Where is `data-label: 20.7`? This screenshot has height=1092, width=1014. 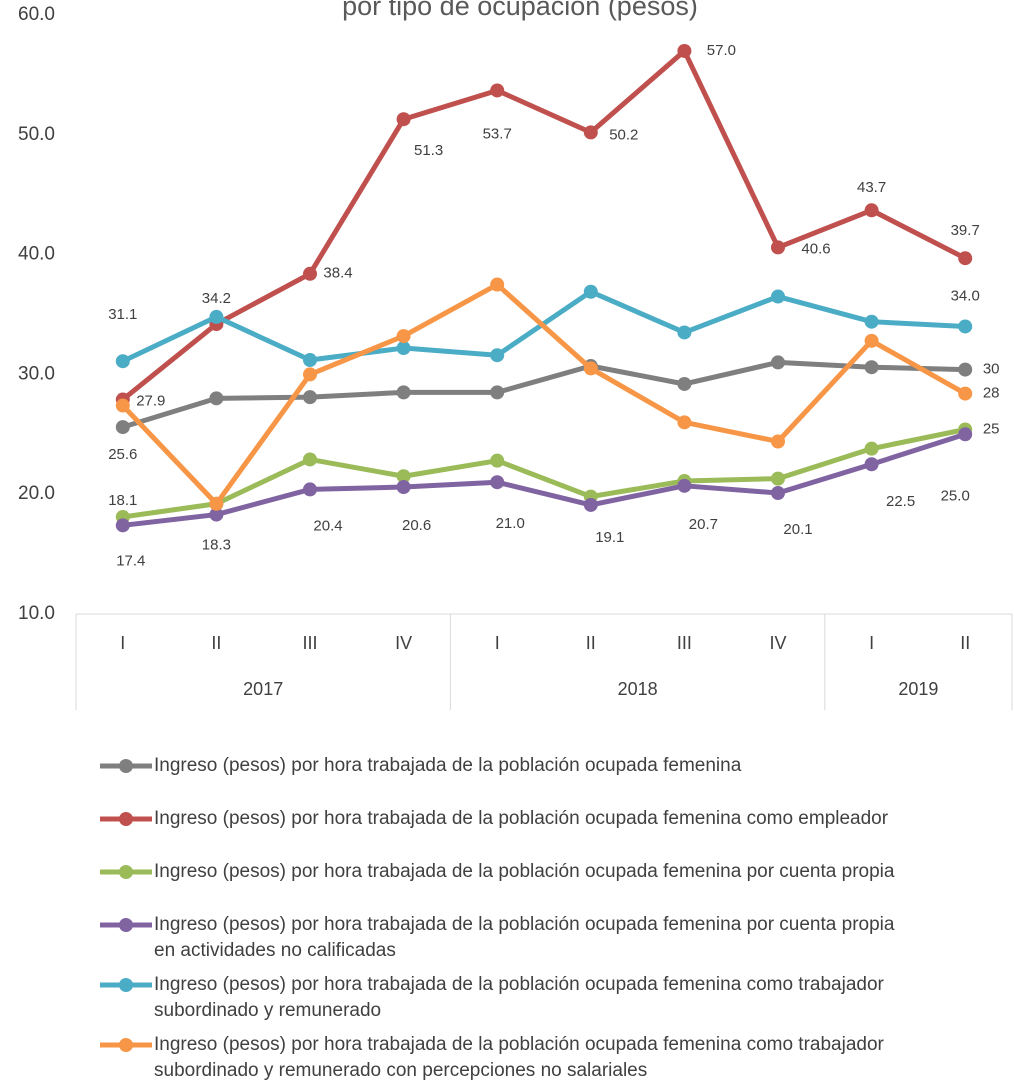
data-label: 20.7 is located at coordinates (703, 524).